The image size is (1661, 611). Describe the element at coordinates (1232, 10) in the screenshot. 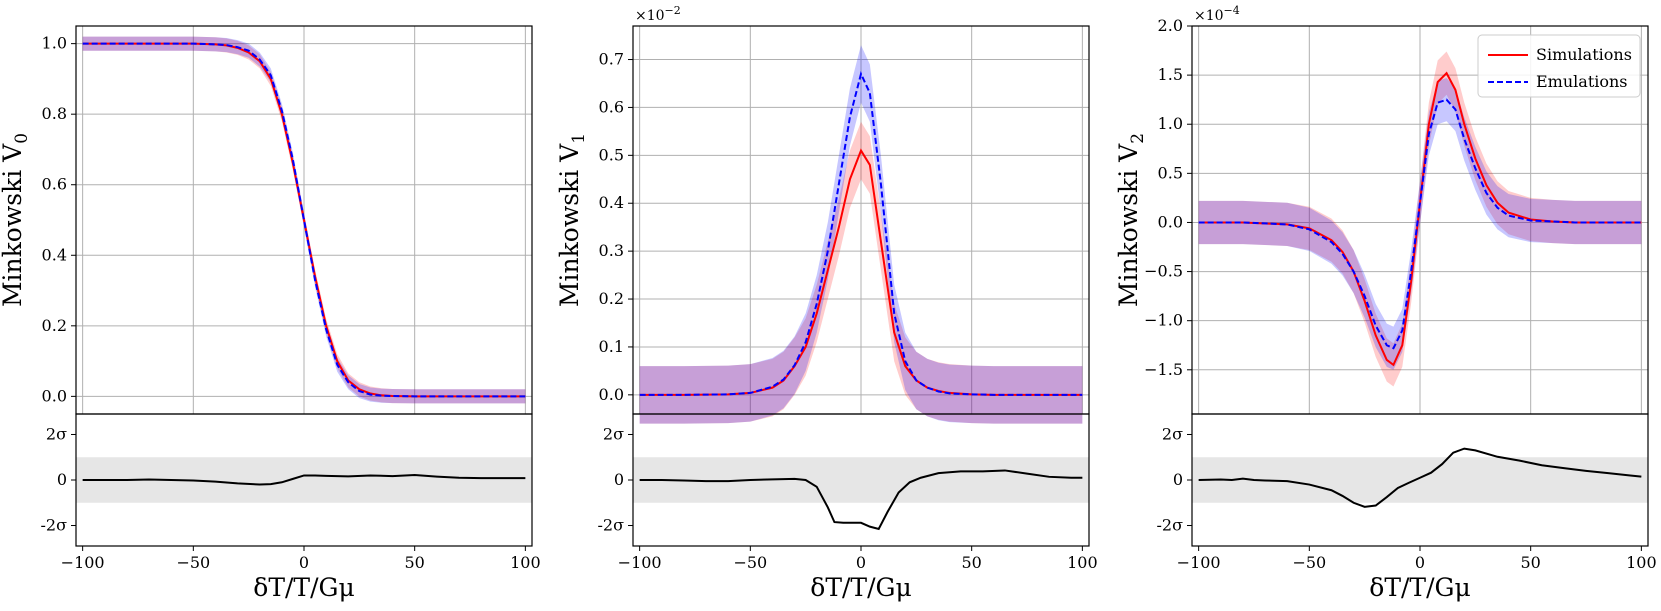

I see `multiplier-exponent: −4` at that location.